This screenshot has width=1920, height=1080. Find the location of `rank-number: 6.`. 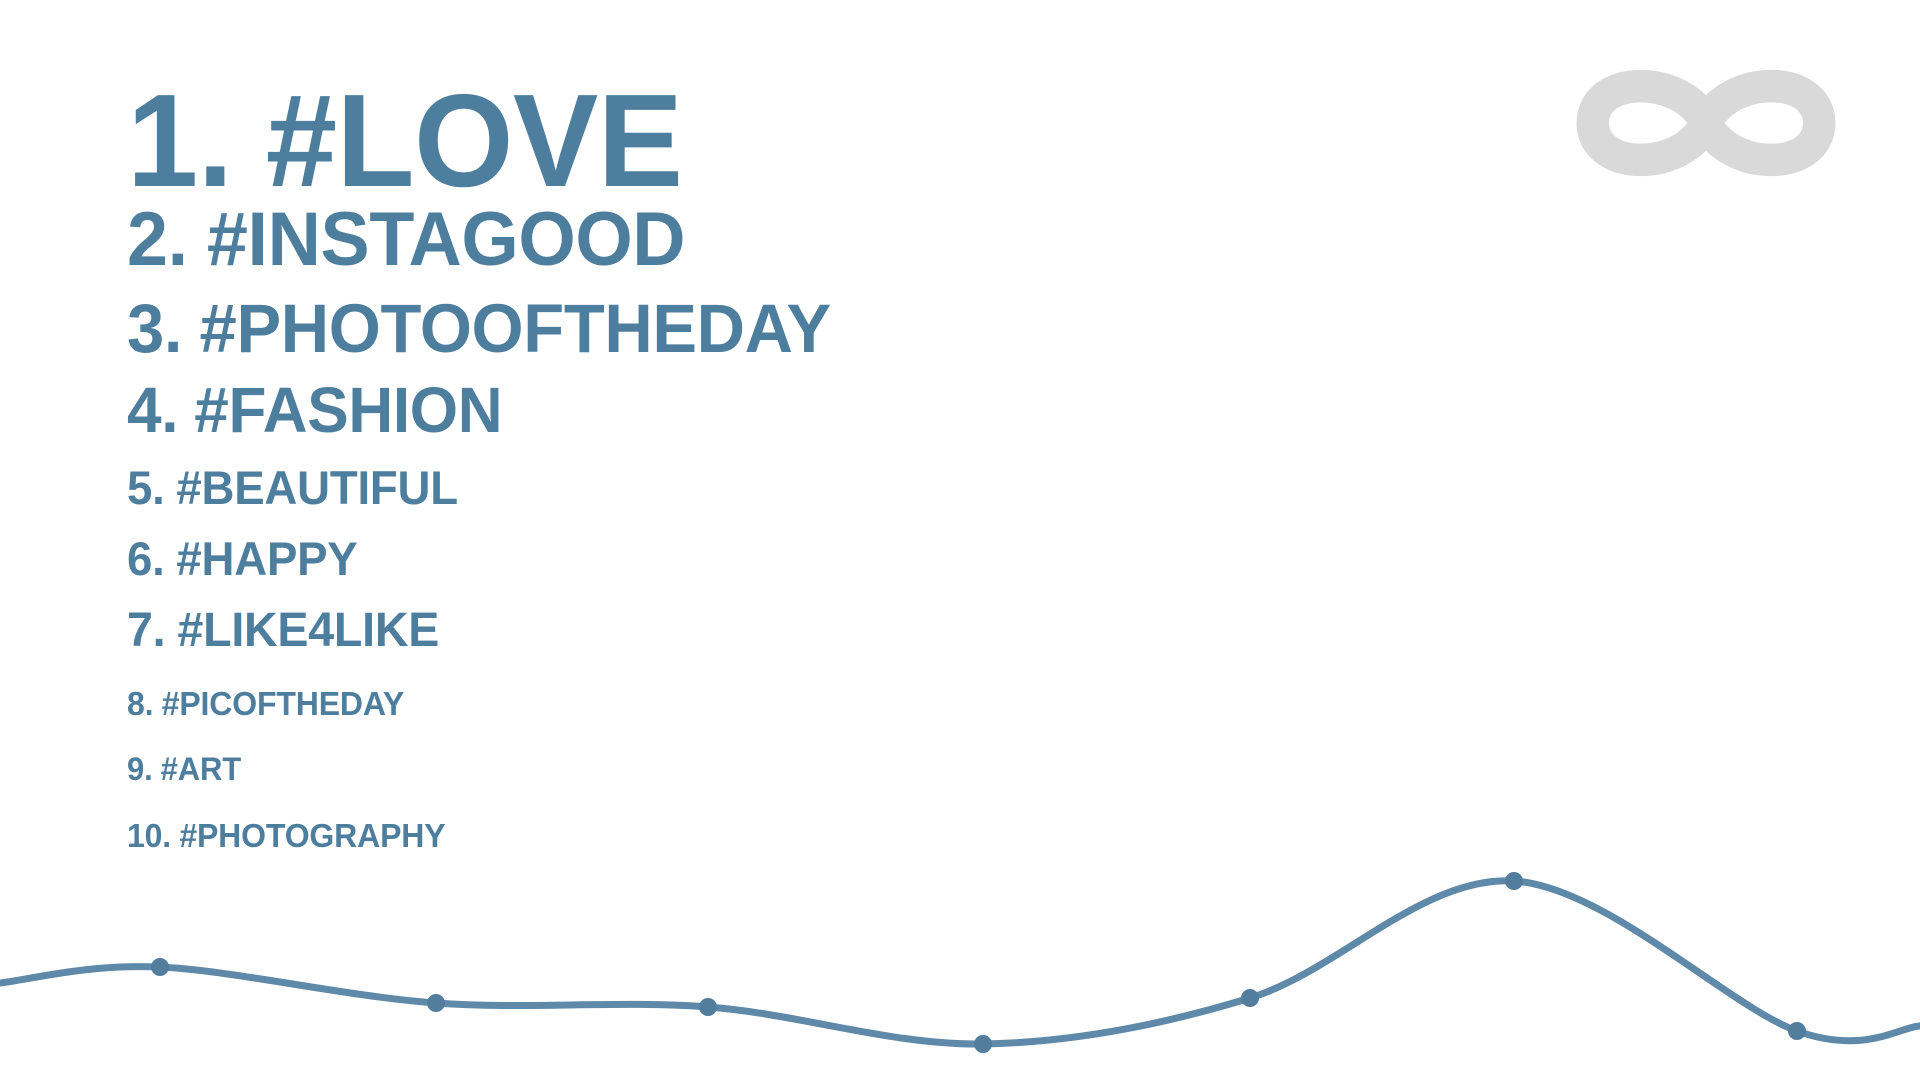

rank-number: 6. is located at coordinates (146, 558).